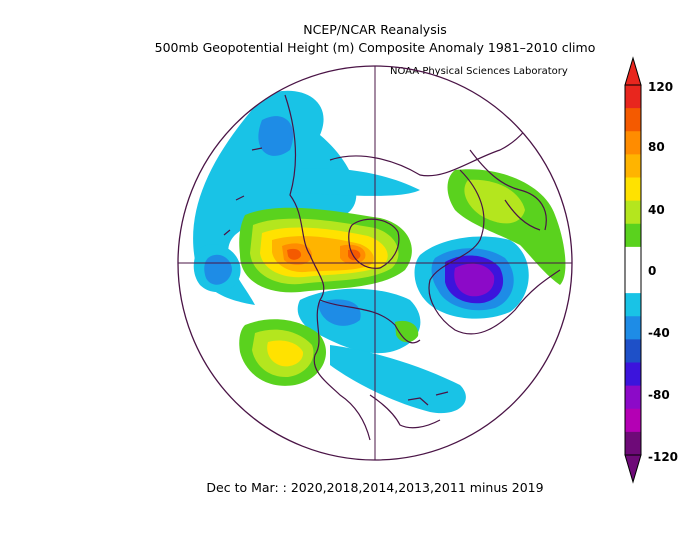  Describe the element at coordinates (494, 201) in the screenshot. I see `anomaly-pos-asia-core` at that location.